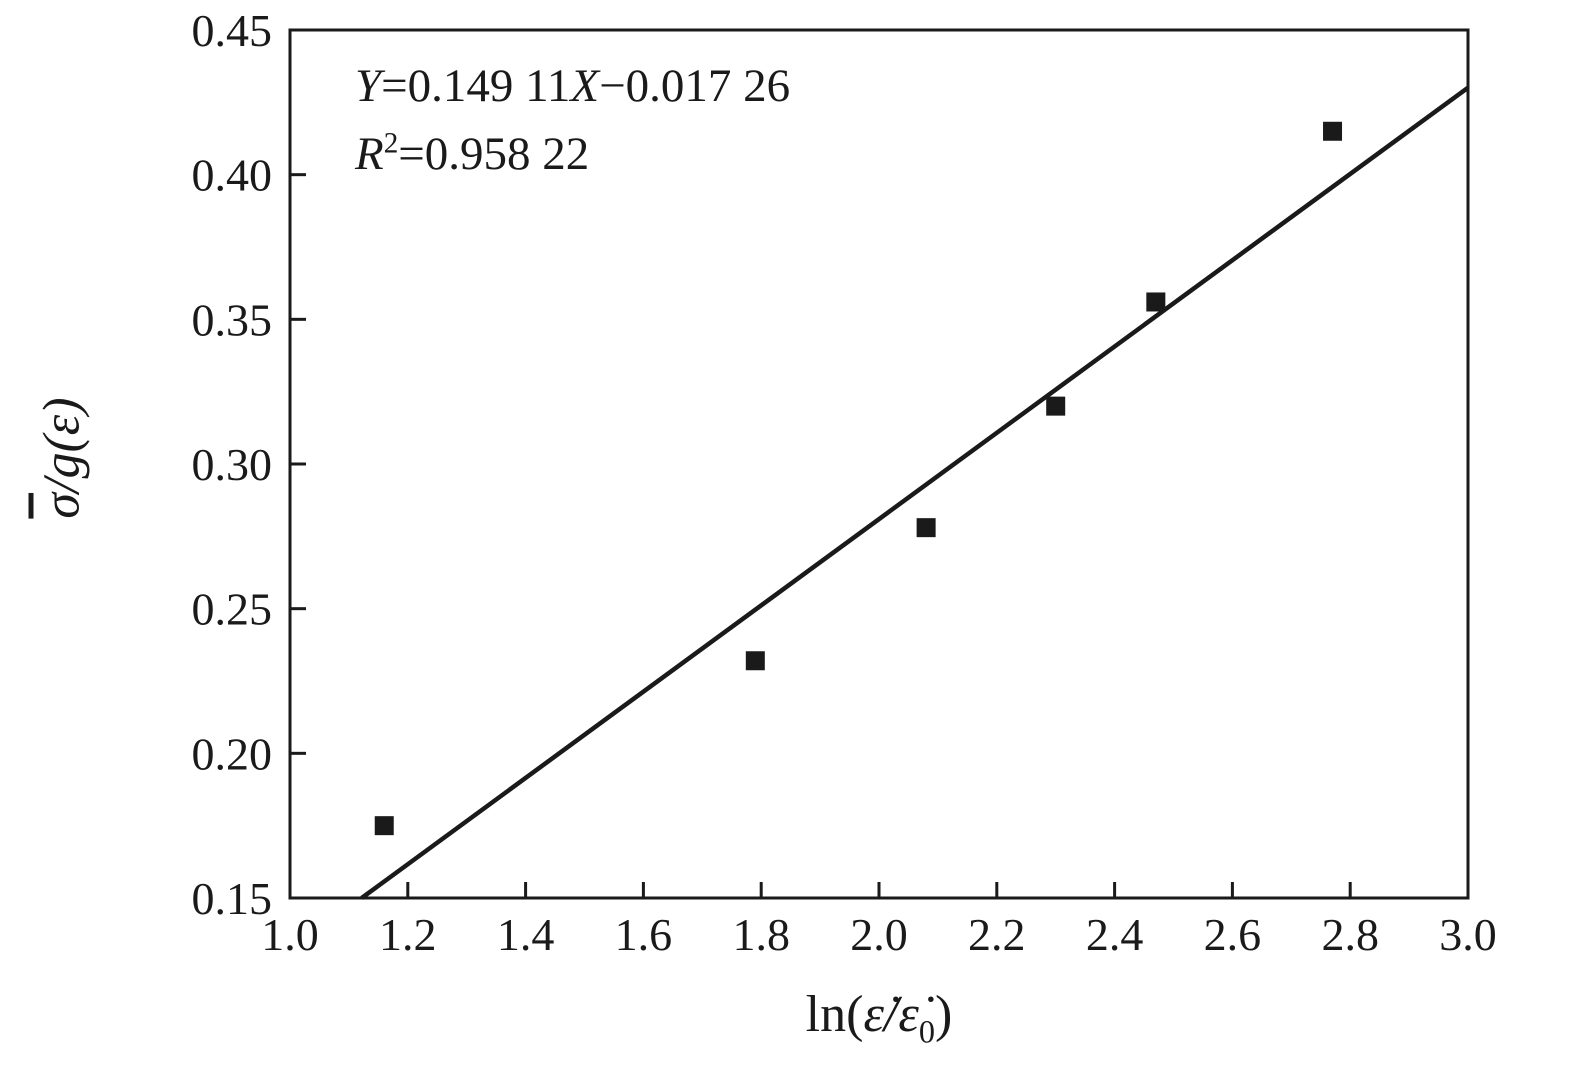 This screenshot has height=1079, width=1575. What do you see at coordinates (1350, 934) in the screenshot?
I see `x-tick-label: 2.8` at bounding box center [1350, 934].